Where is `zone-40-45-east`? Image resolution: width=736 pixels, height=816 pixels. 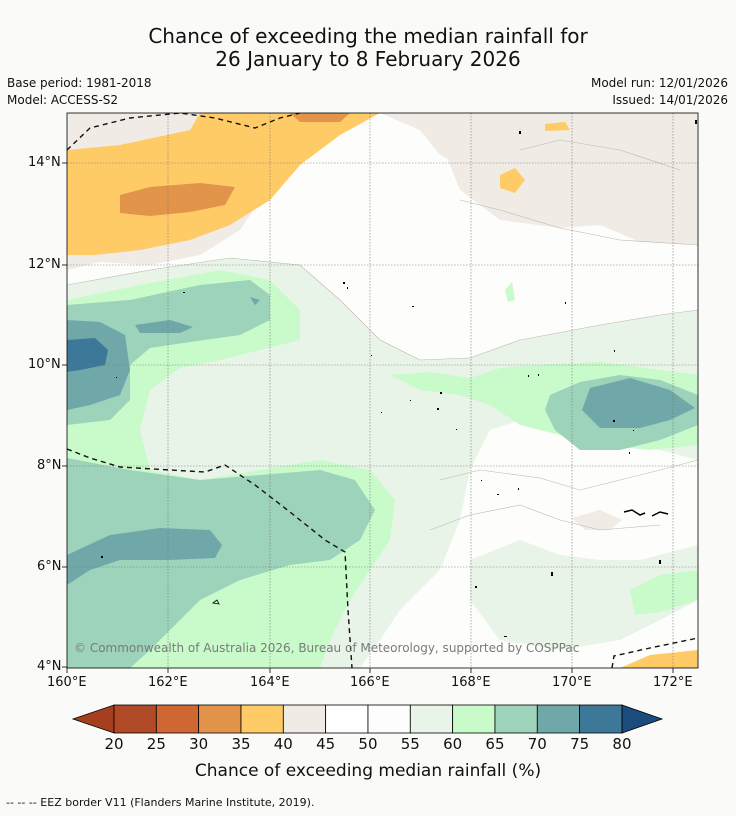
zone-40-45-east is located at coordinates (571, 181).